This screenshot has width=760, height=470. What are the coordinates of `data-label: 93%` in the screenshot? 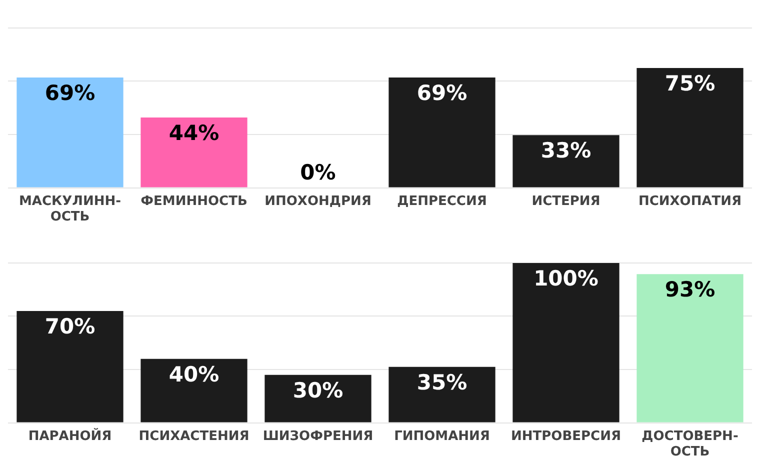 It's located at (690, 290).